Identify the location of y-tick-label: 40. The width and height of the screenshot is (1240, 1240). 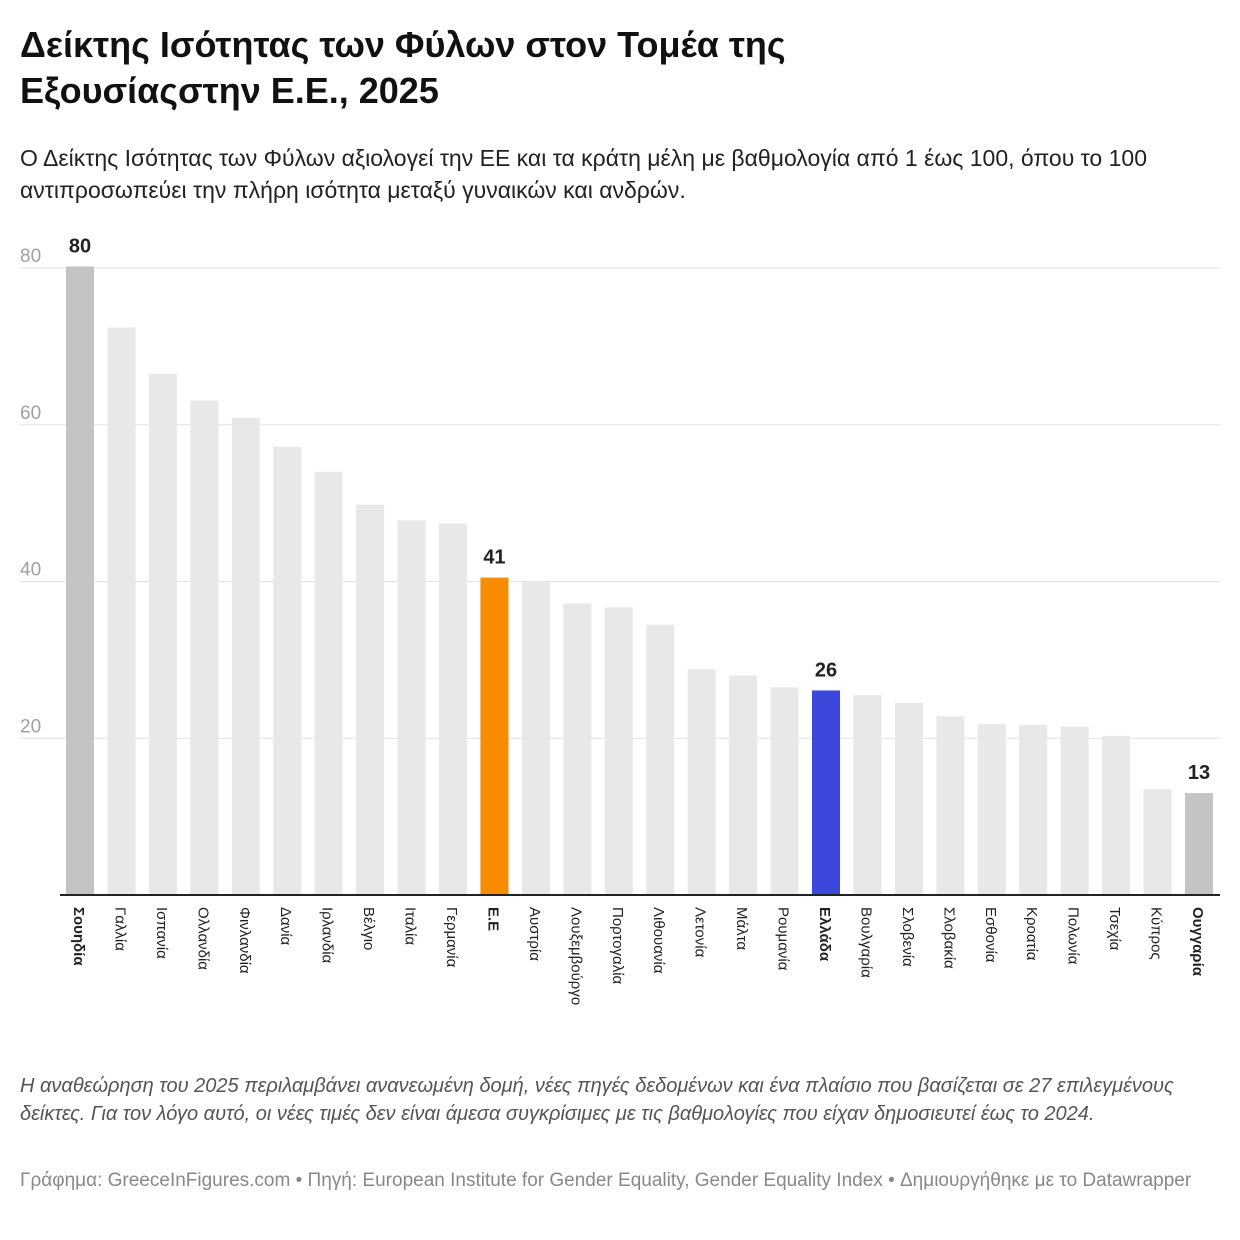
(30, 570).